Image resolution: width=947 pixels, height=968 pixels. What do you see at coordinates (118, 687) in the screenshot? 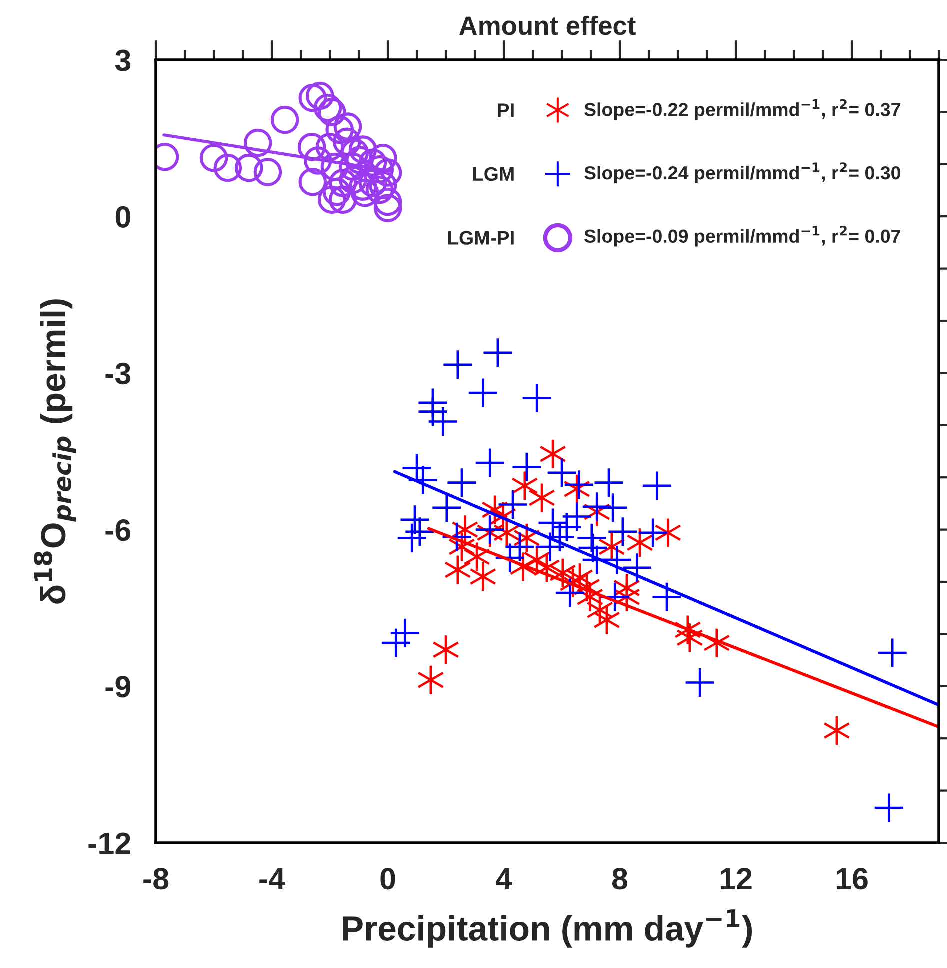
I see `y-tick-label: -9` at bounding box center [118, 687].